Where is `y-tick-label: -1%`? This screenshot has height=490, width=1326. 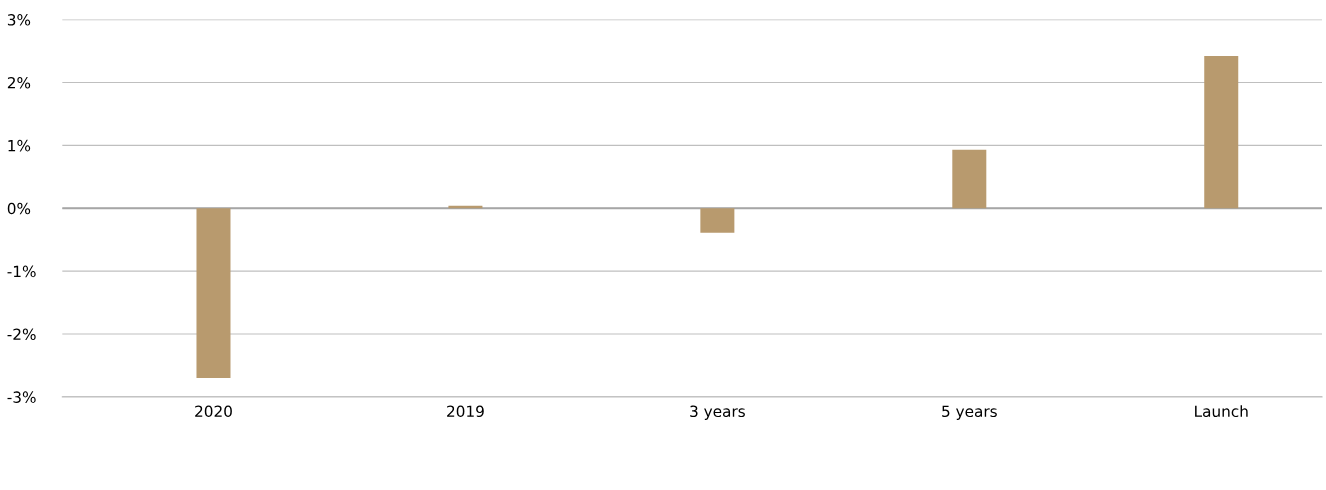
y-tick-label: -1% is located at coordinates (21, 271).